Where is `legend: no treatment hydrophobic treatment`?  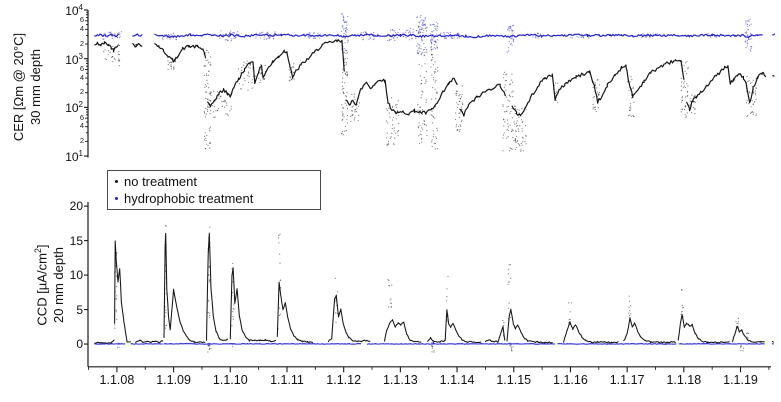
legend: no treatment hydrophobic treatment is located at coordinates (214, 190).